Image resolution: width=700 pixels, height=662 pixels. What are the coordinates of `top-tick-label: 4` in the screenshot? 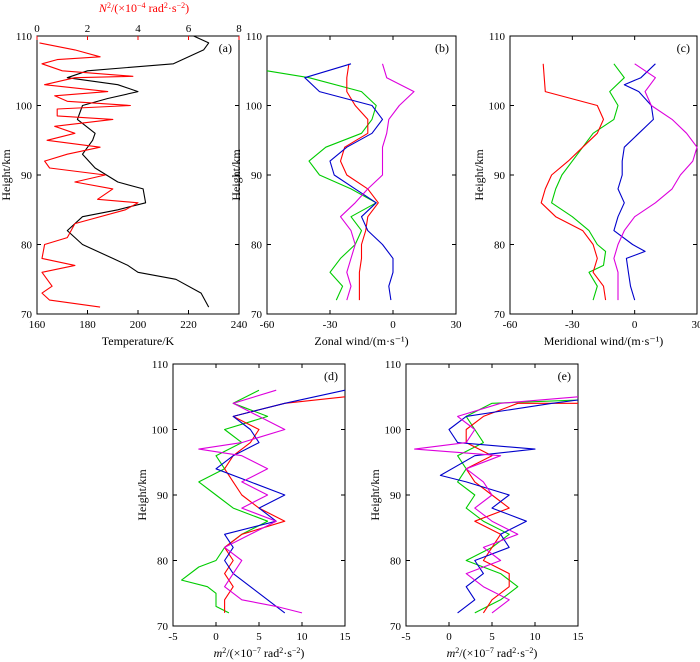 It's located at (138, 29).